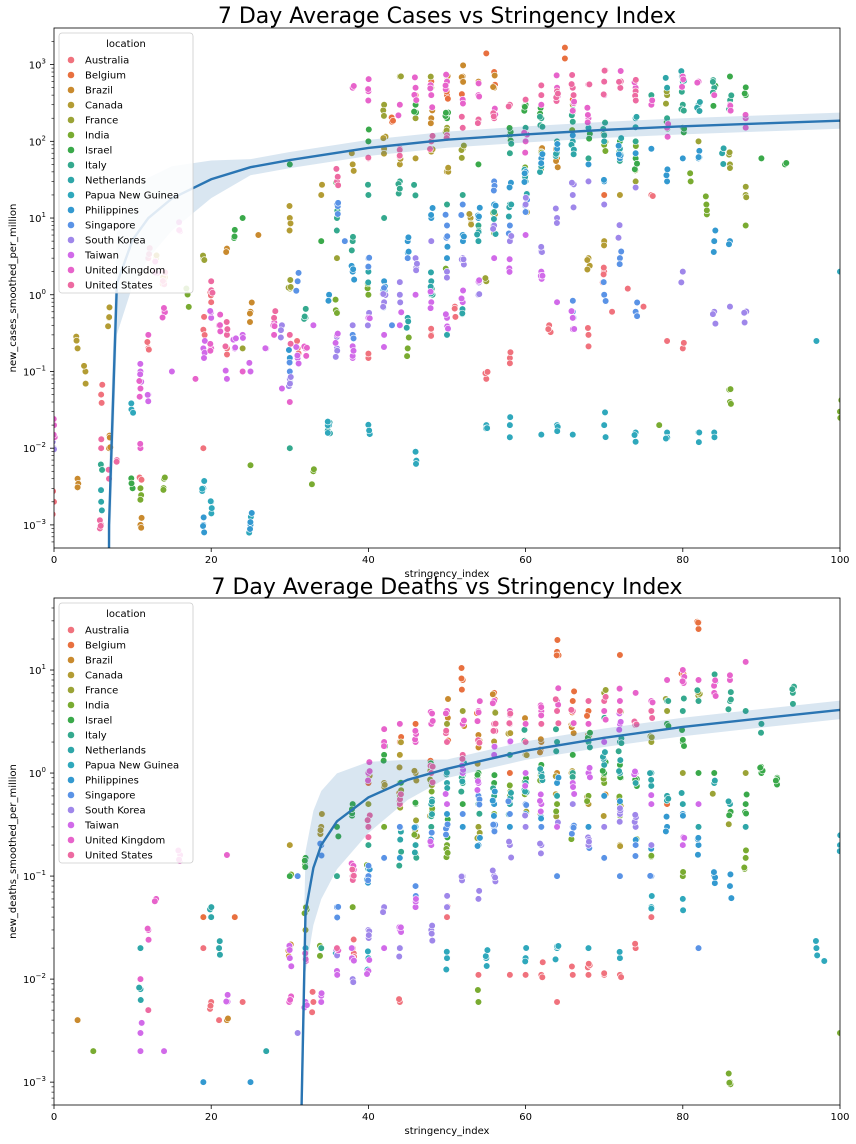 The height and width of the screenshot is (1144, 856). What do you see at coordinates (99, 91) in the screenshot?
I see `legend-entry-label: Brazil` at bounding box center [99, 91].